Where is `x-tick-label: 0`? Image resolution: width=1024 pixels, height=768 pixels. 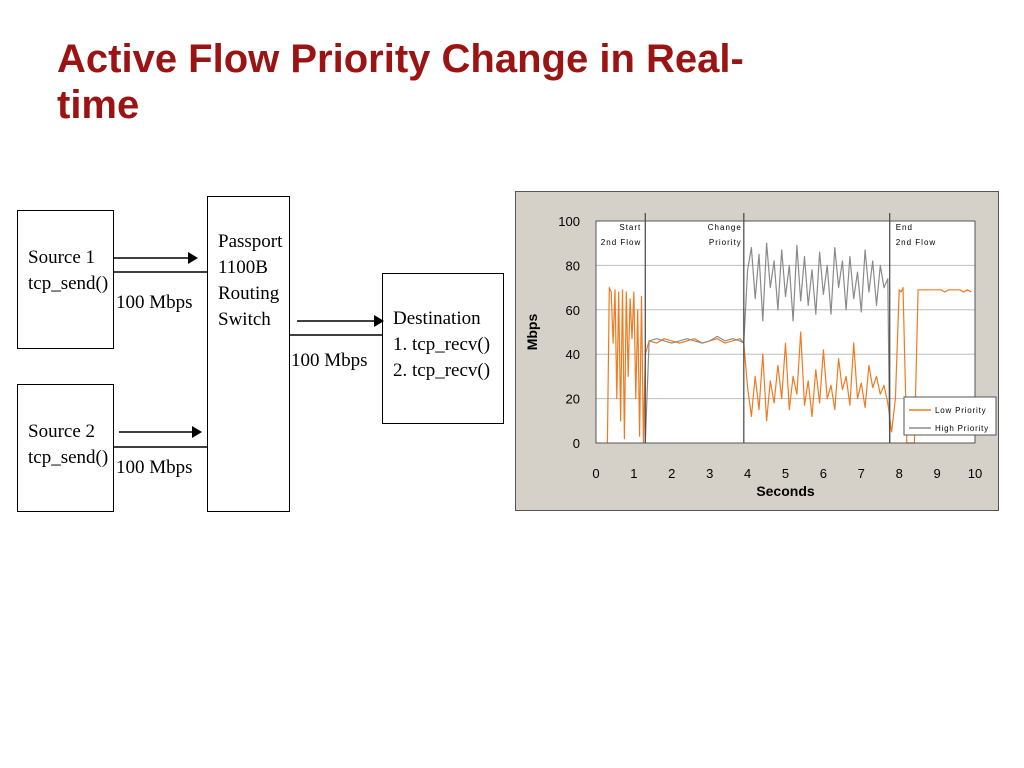
x-tick-label: 0 is located at coordinates (595, 473).